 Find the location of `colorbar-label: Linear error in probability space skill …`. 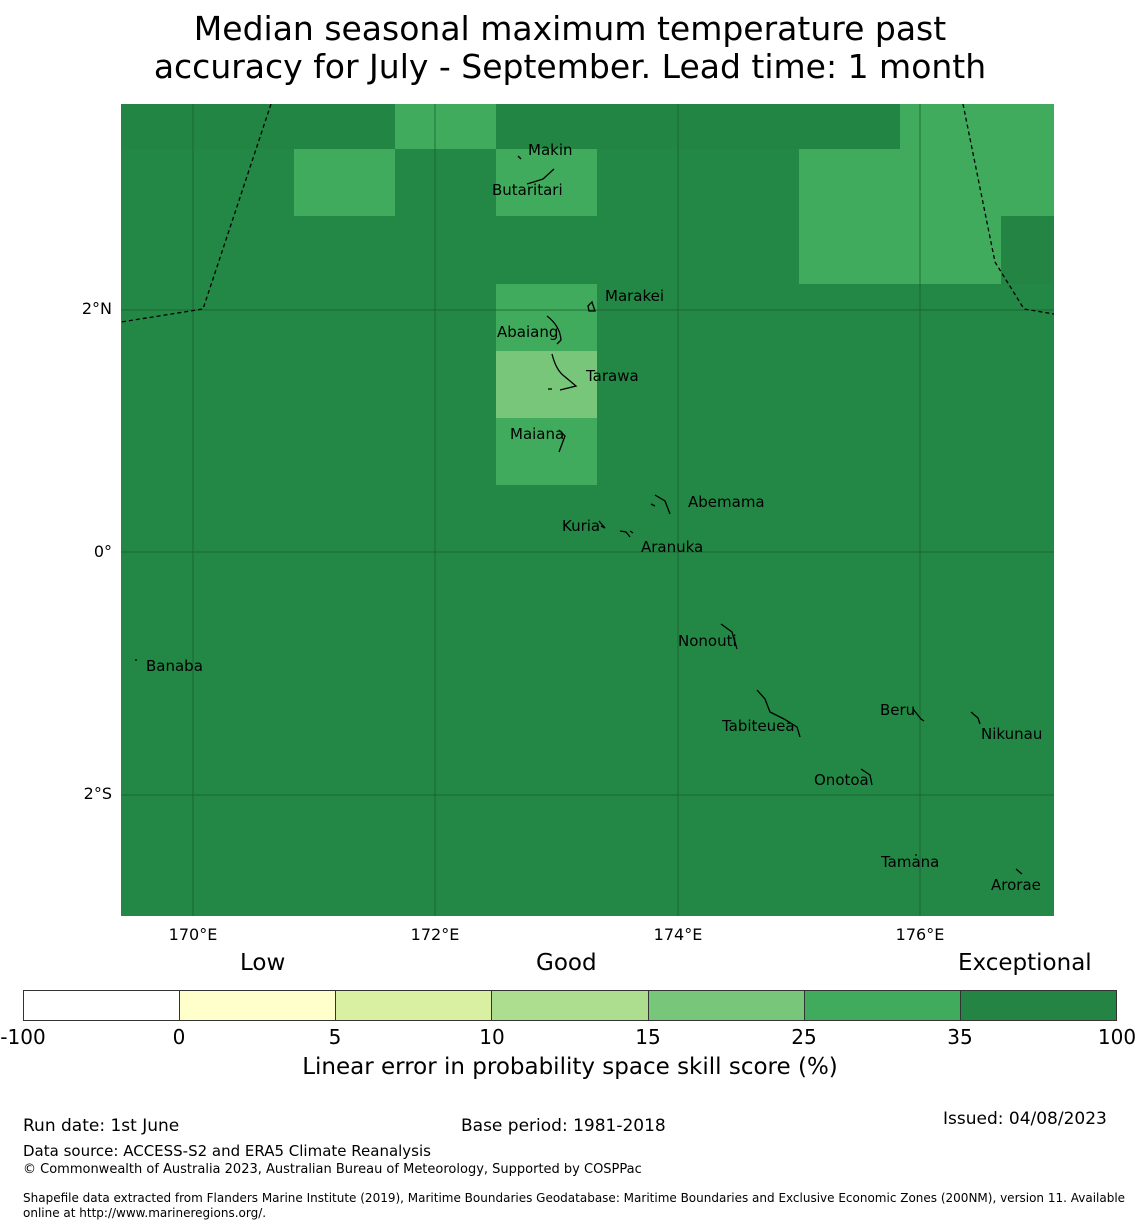

colorbar-label: Linear error in probability space skill … is located at coordinates (570, 1067).